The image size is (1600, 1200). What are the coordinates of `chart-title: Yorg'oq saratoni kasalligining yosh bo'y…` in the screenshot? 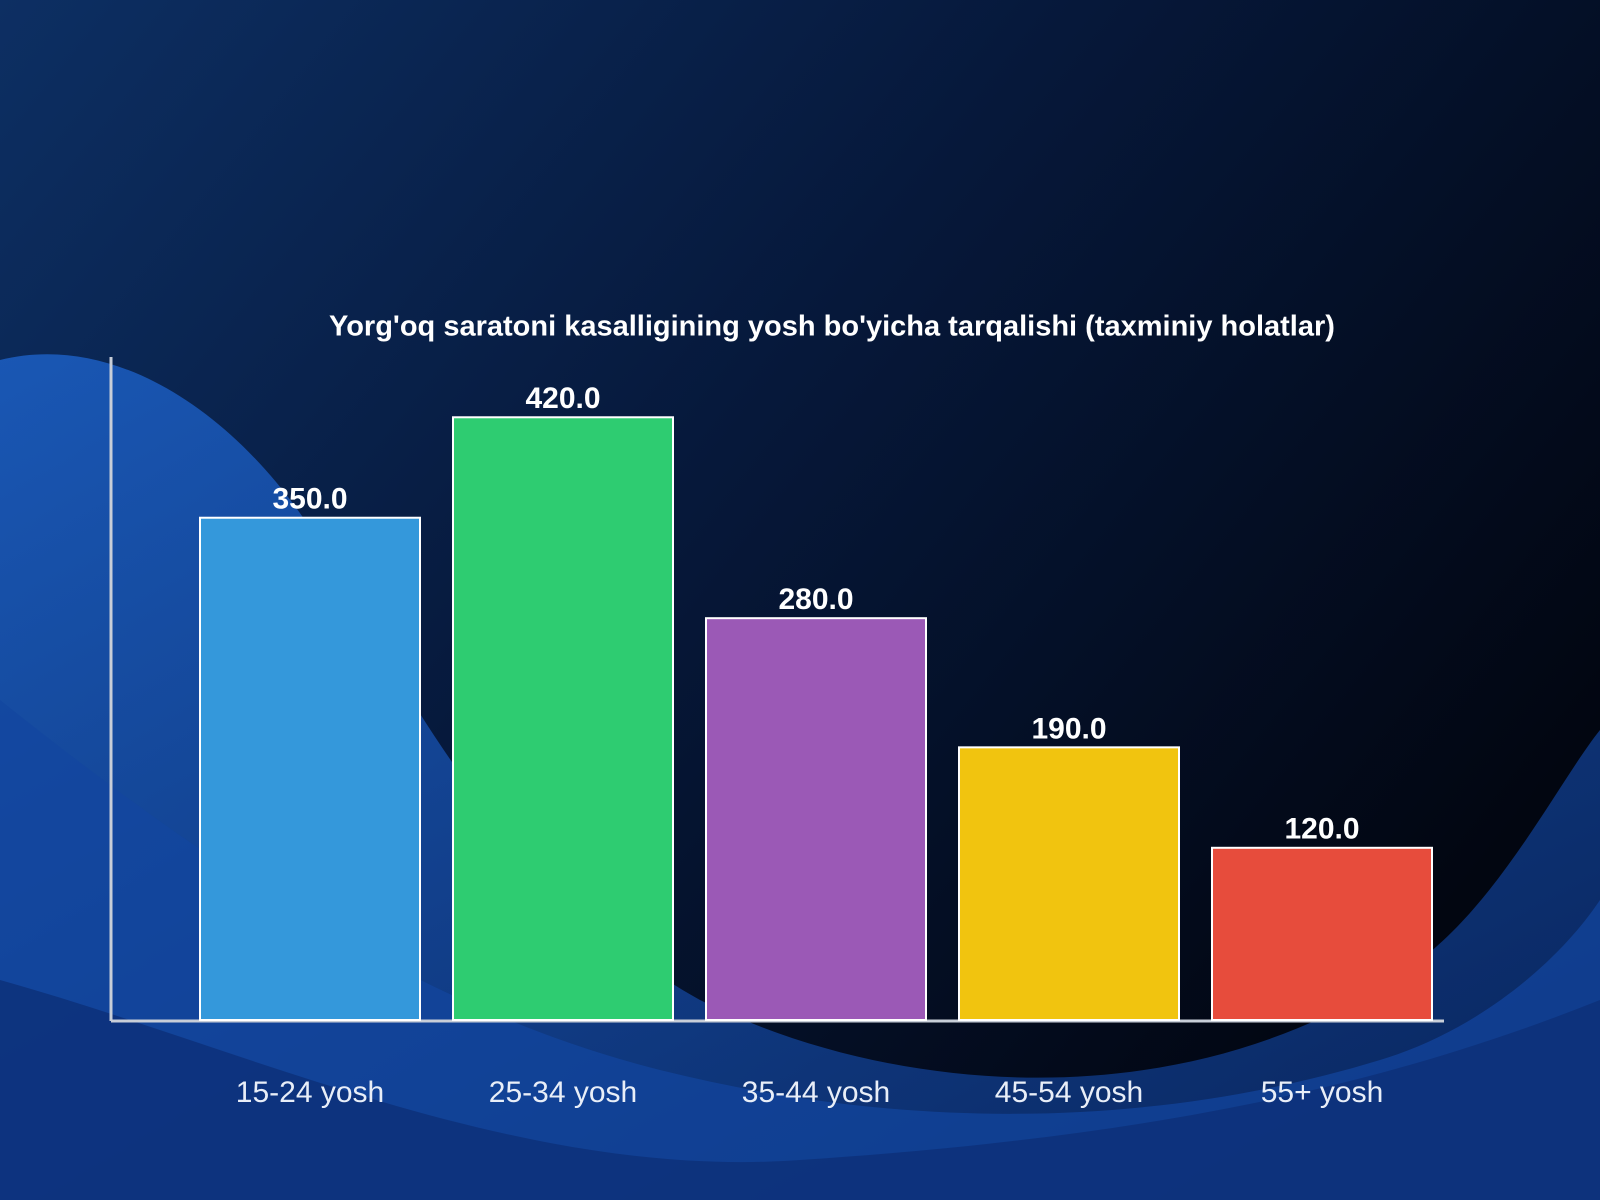 It's located at (832, 327).